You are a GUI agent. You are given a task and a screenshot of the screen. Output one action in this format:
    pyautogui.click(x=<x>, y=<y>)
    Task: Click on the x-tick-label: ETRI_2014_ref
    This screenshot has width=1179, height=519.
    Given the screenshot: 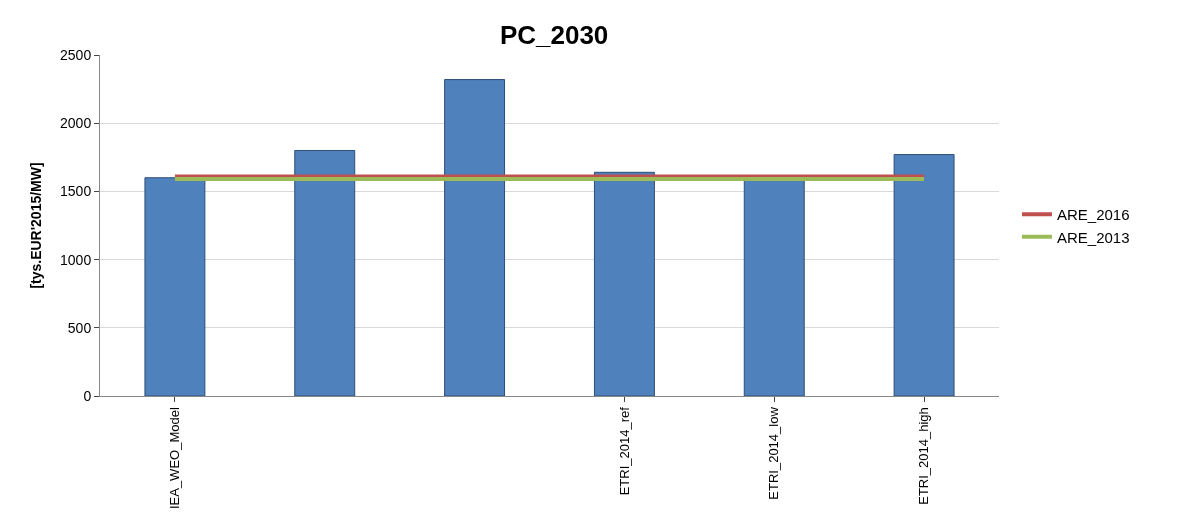 What is the action you would take?
    pyautogui.click(x=624, y=451)
    